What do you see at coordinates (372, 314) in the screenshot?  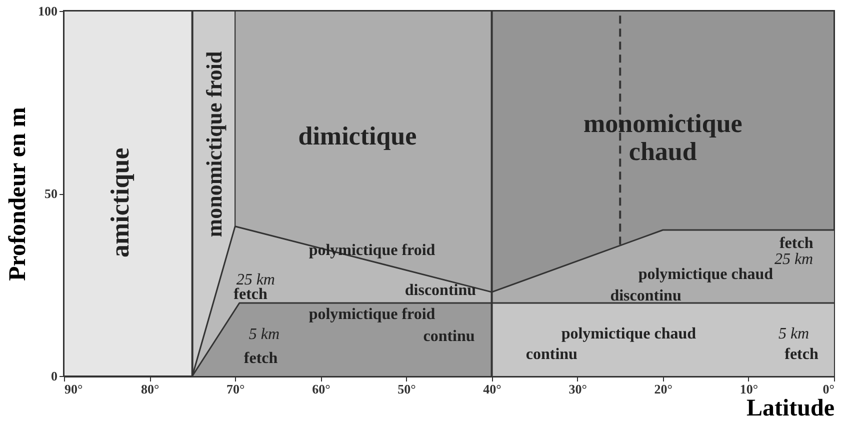 I see `annotation: polymictique froid` at bounding box center [372, 314].